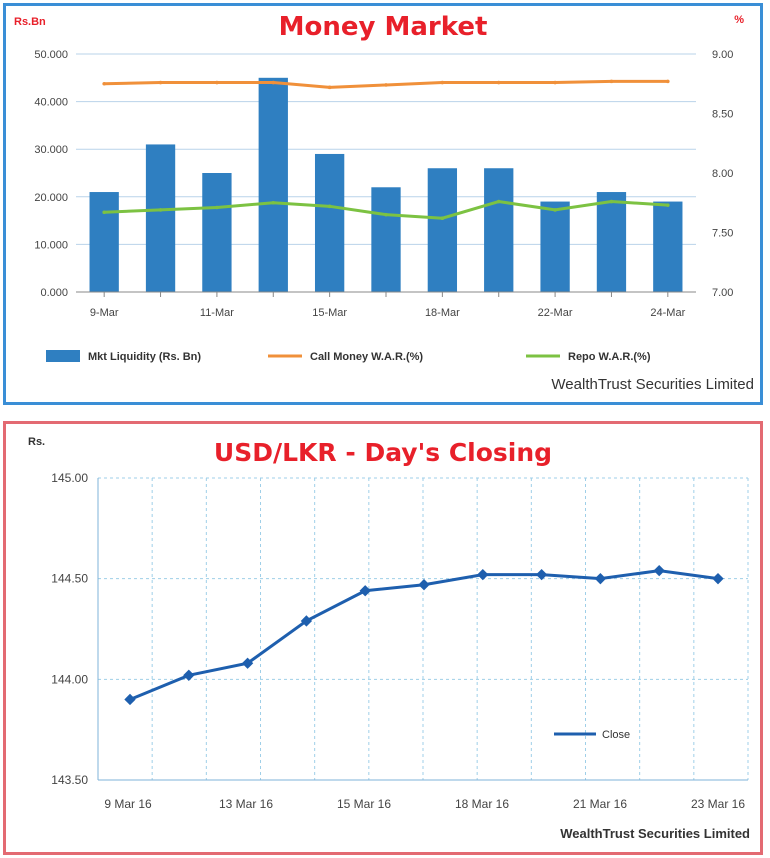 The image size is (770, 858). Describe the element at coordinates (51, 150) in the screenshot. I see `left-tick-label: 30.000` at that location.